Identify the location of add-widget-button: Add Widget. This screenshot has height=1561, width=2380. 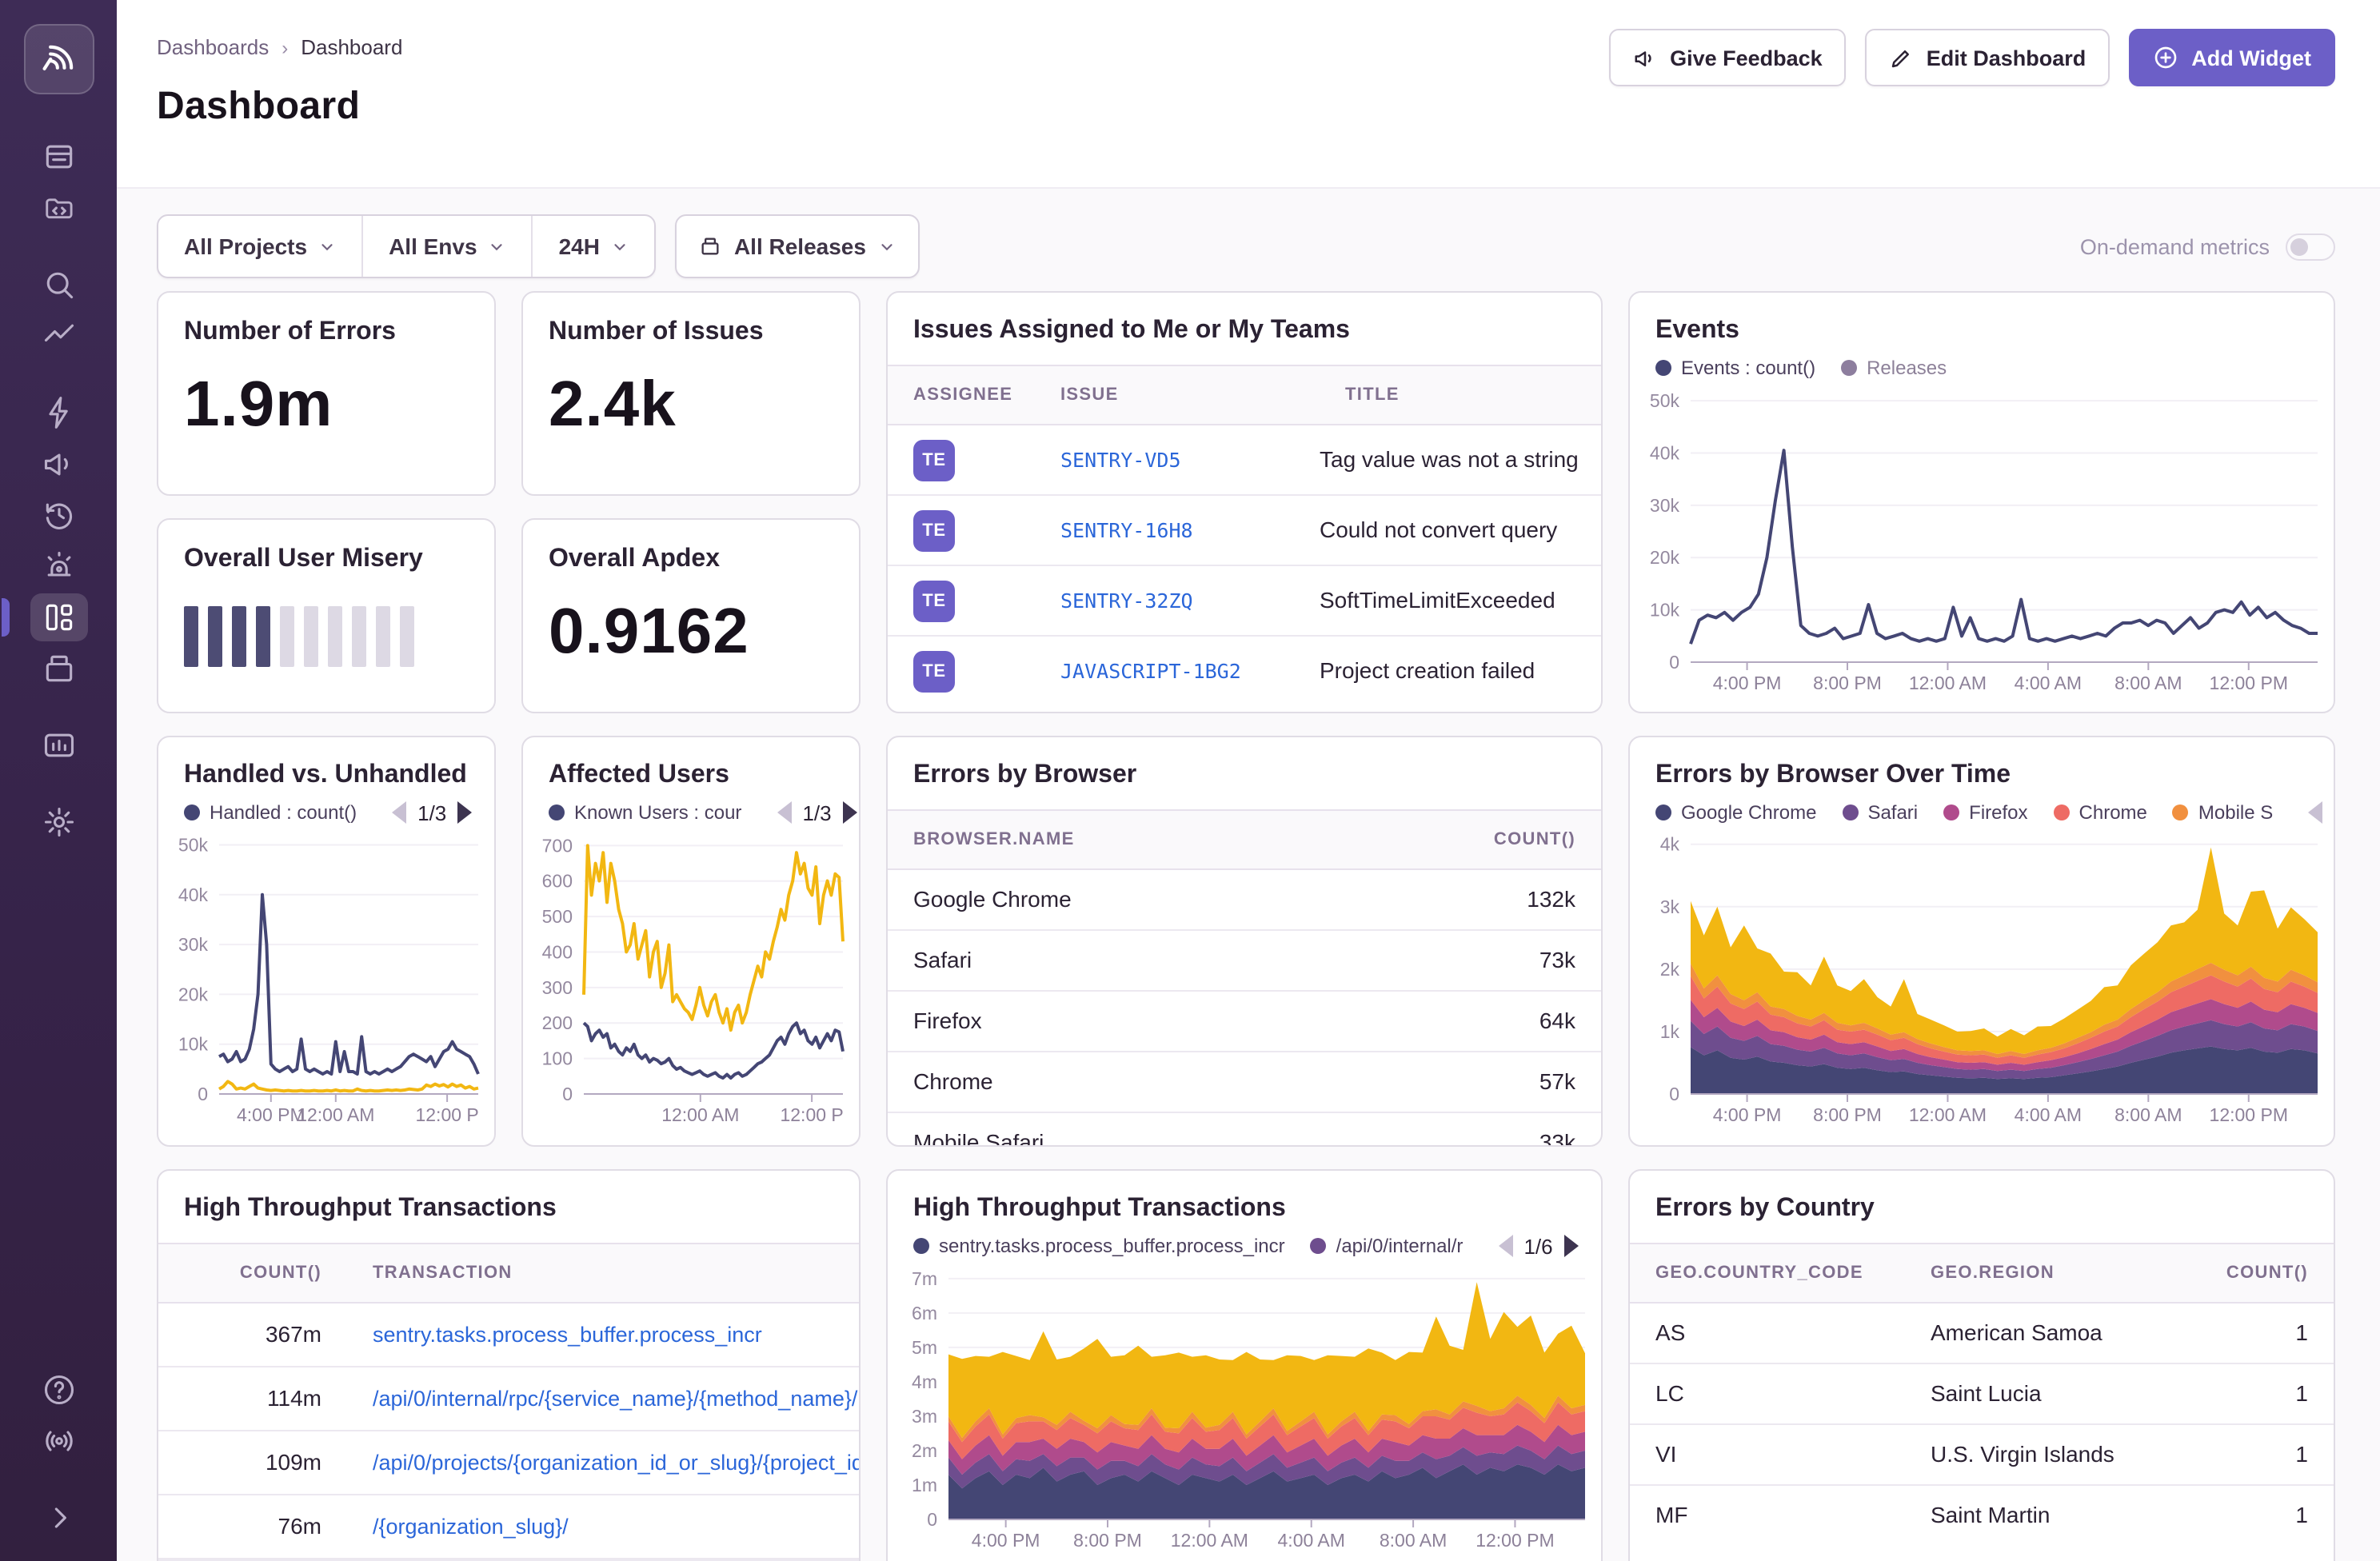
(2232, 57).